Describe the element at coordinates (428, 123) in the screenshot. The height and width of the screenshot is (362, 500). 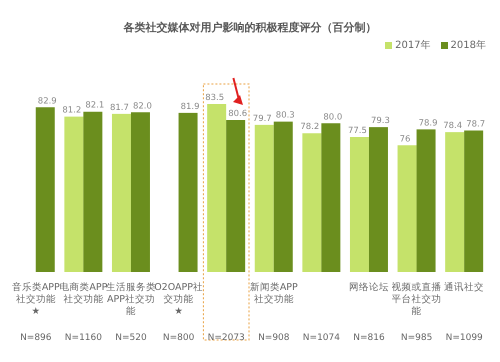
I see `data-label: 78.9` at that location.